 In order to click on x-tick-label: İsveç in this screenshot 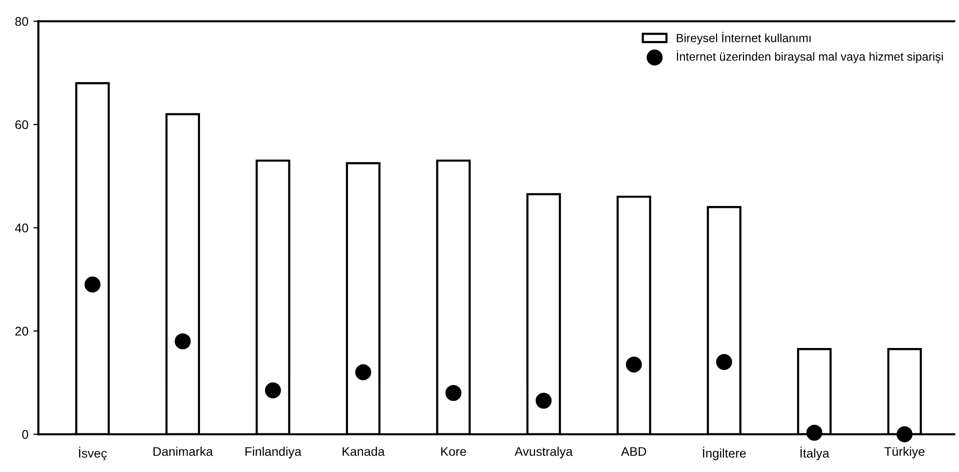, I will do `click(93, 453)`.